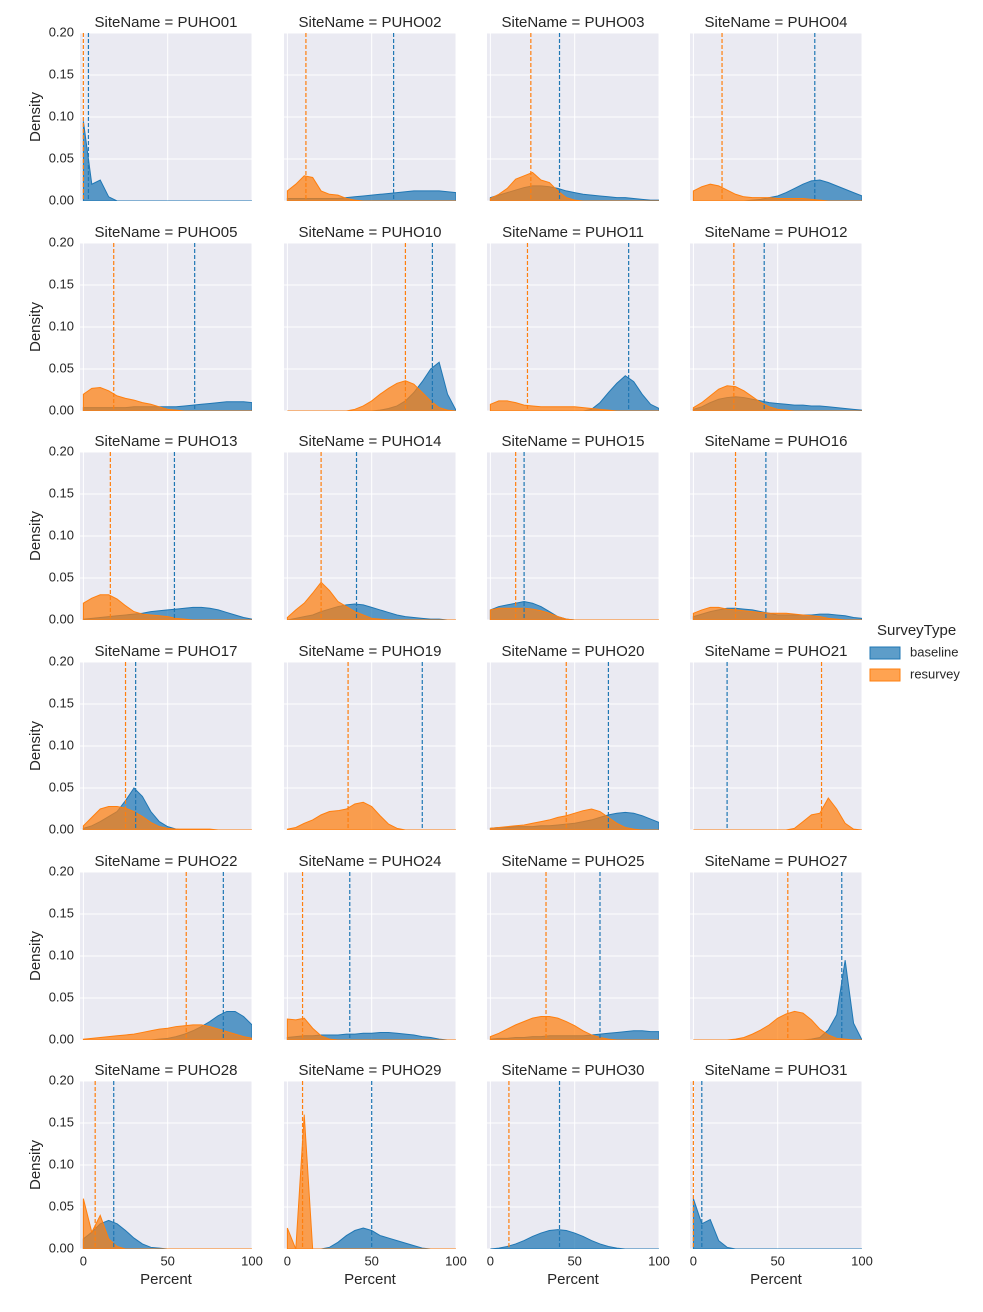 This screenshot has width=983, height=1312. What do you see at coordinates (370, 651) in the screenshot?
I see `panel-title: SiteName = PUHO19` at bounding box center [370, 651].